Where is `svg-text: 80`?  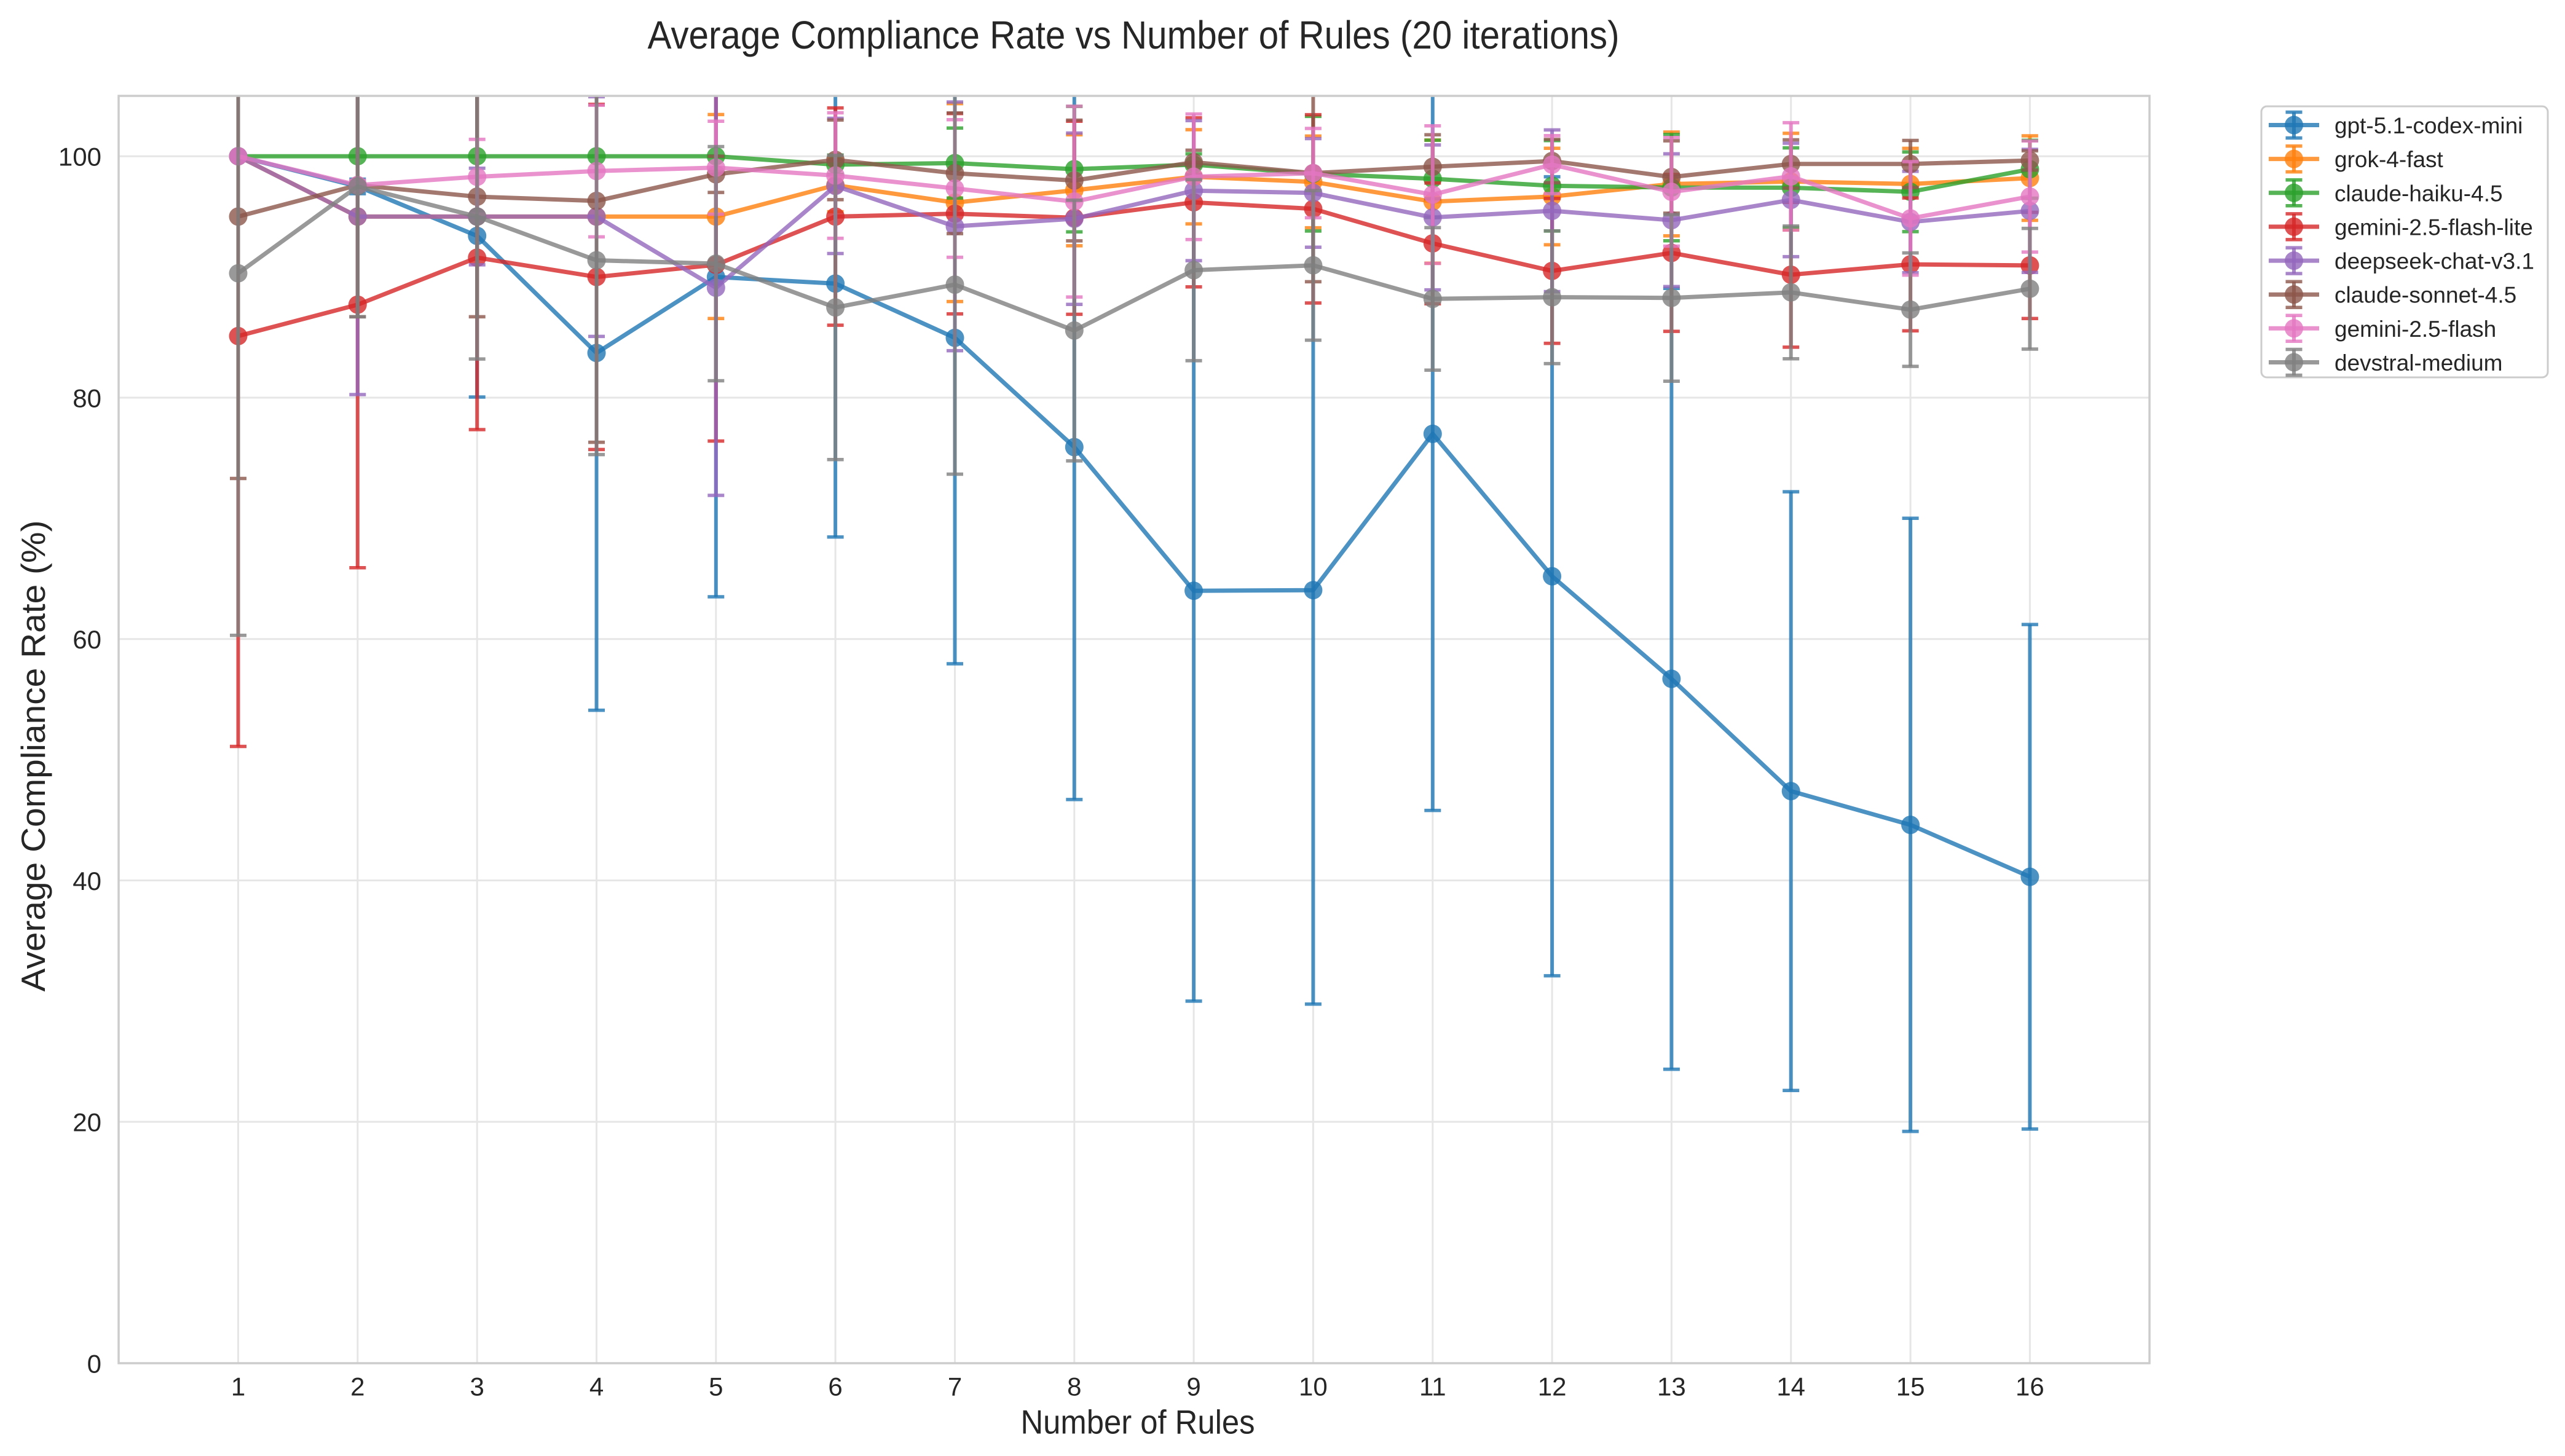
svg-text: 80 is located at coordinates (87, 398).